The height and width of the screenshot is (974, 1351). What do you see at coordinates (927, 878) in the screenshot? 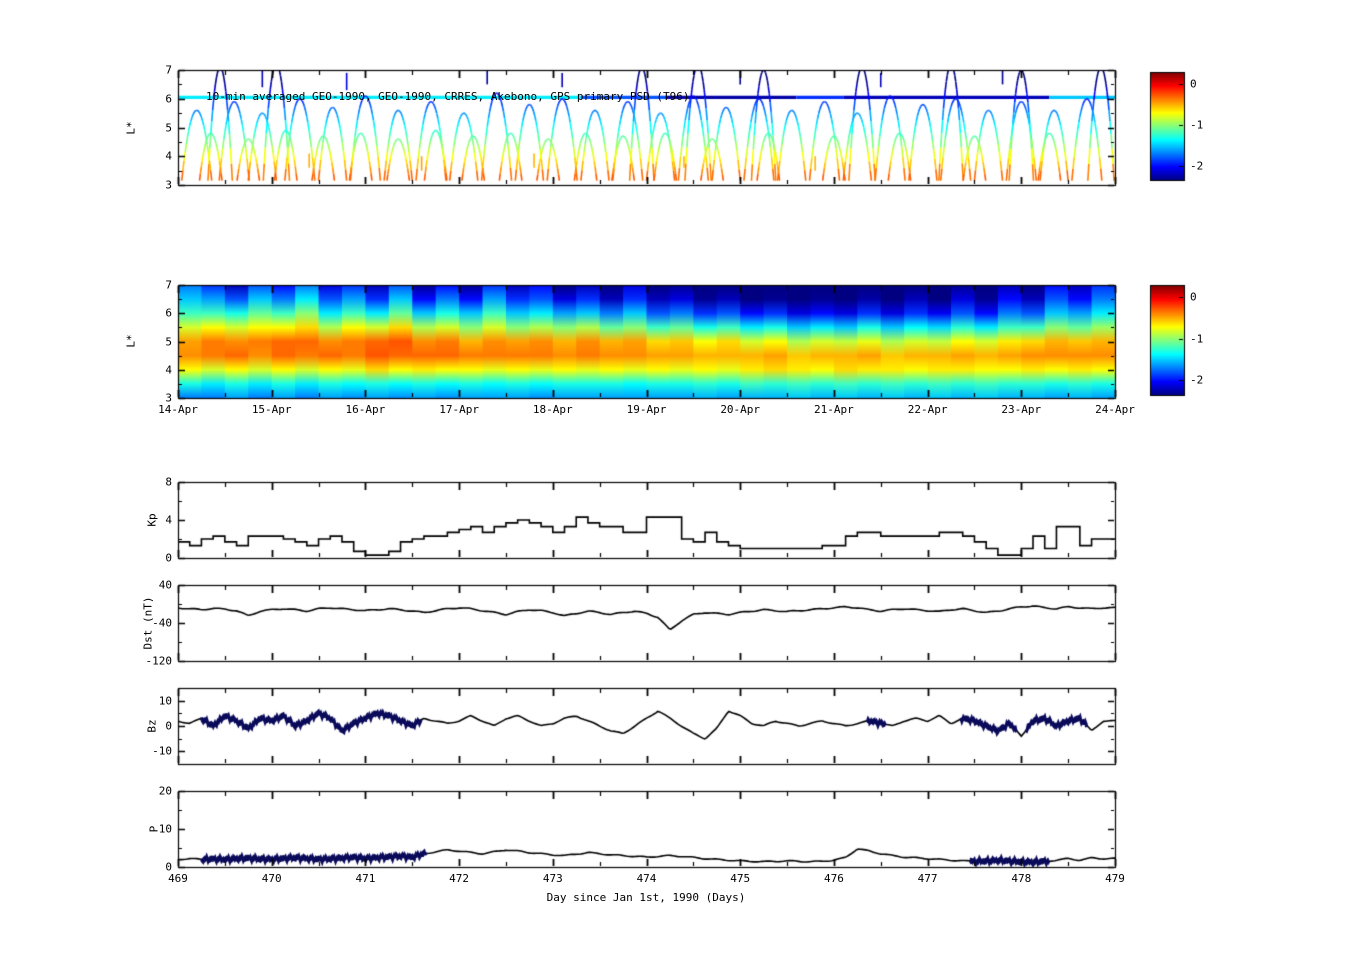
I see `x-tick-label-day: 477` at bounding box center [927, 878].